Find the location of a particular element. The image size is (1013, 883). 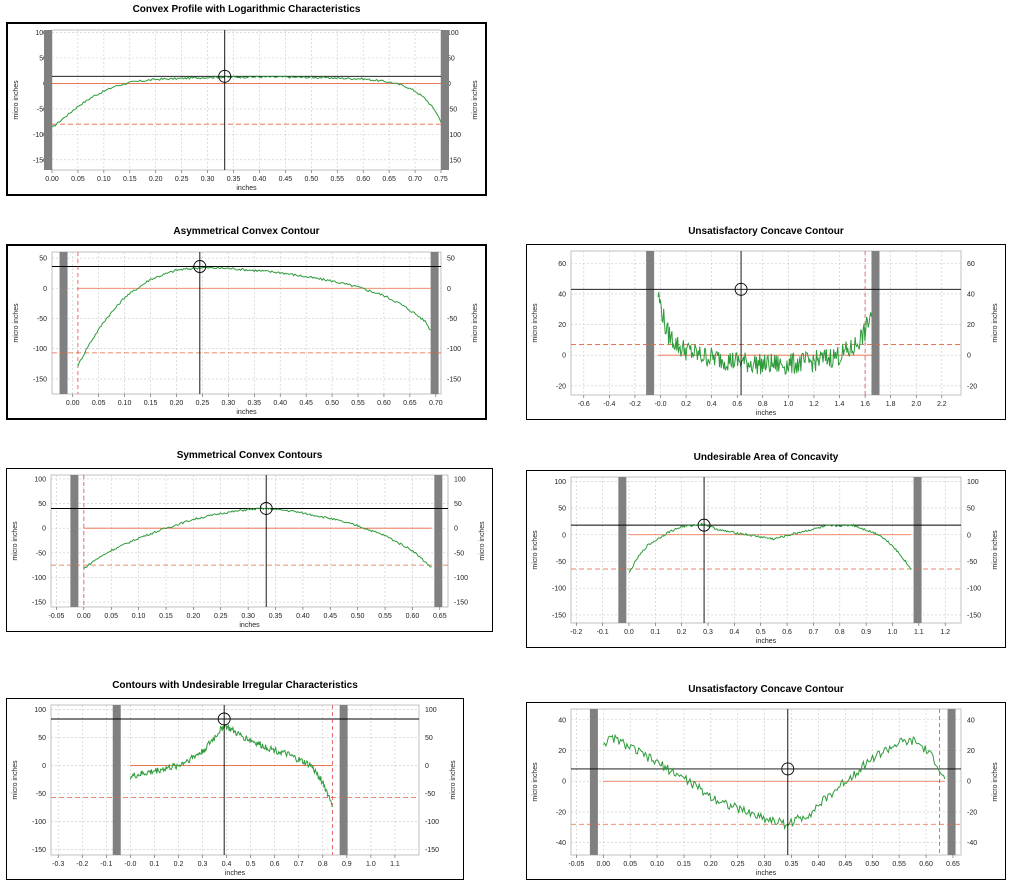

chart-title: Asymmetrical Convex Contour is located at coordinates (246, 231).